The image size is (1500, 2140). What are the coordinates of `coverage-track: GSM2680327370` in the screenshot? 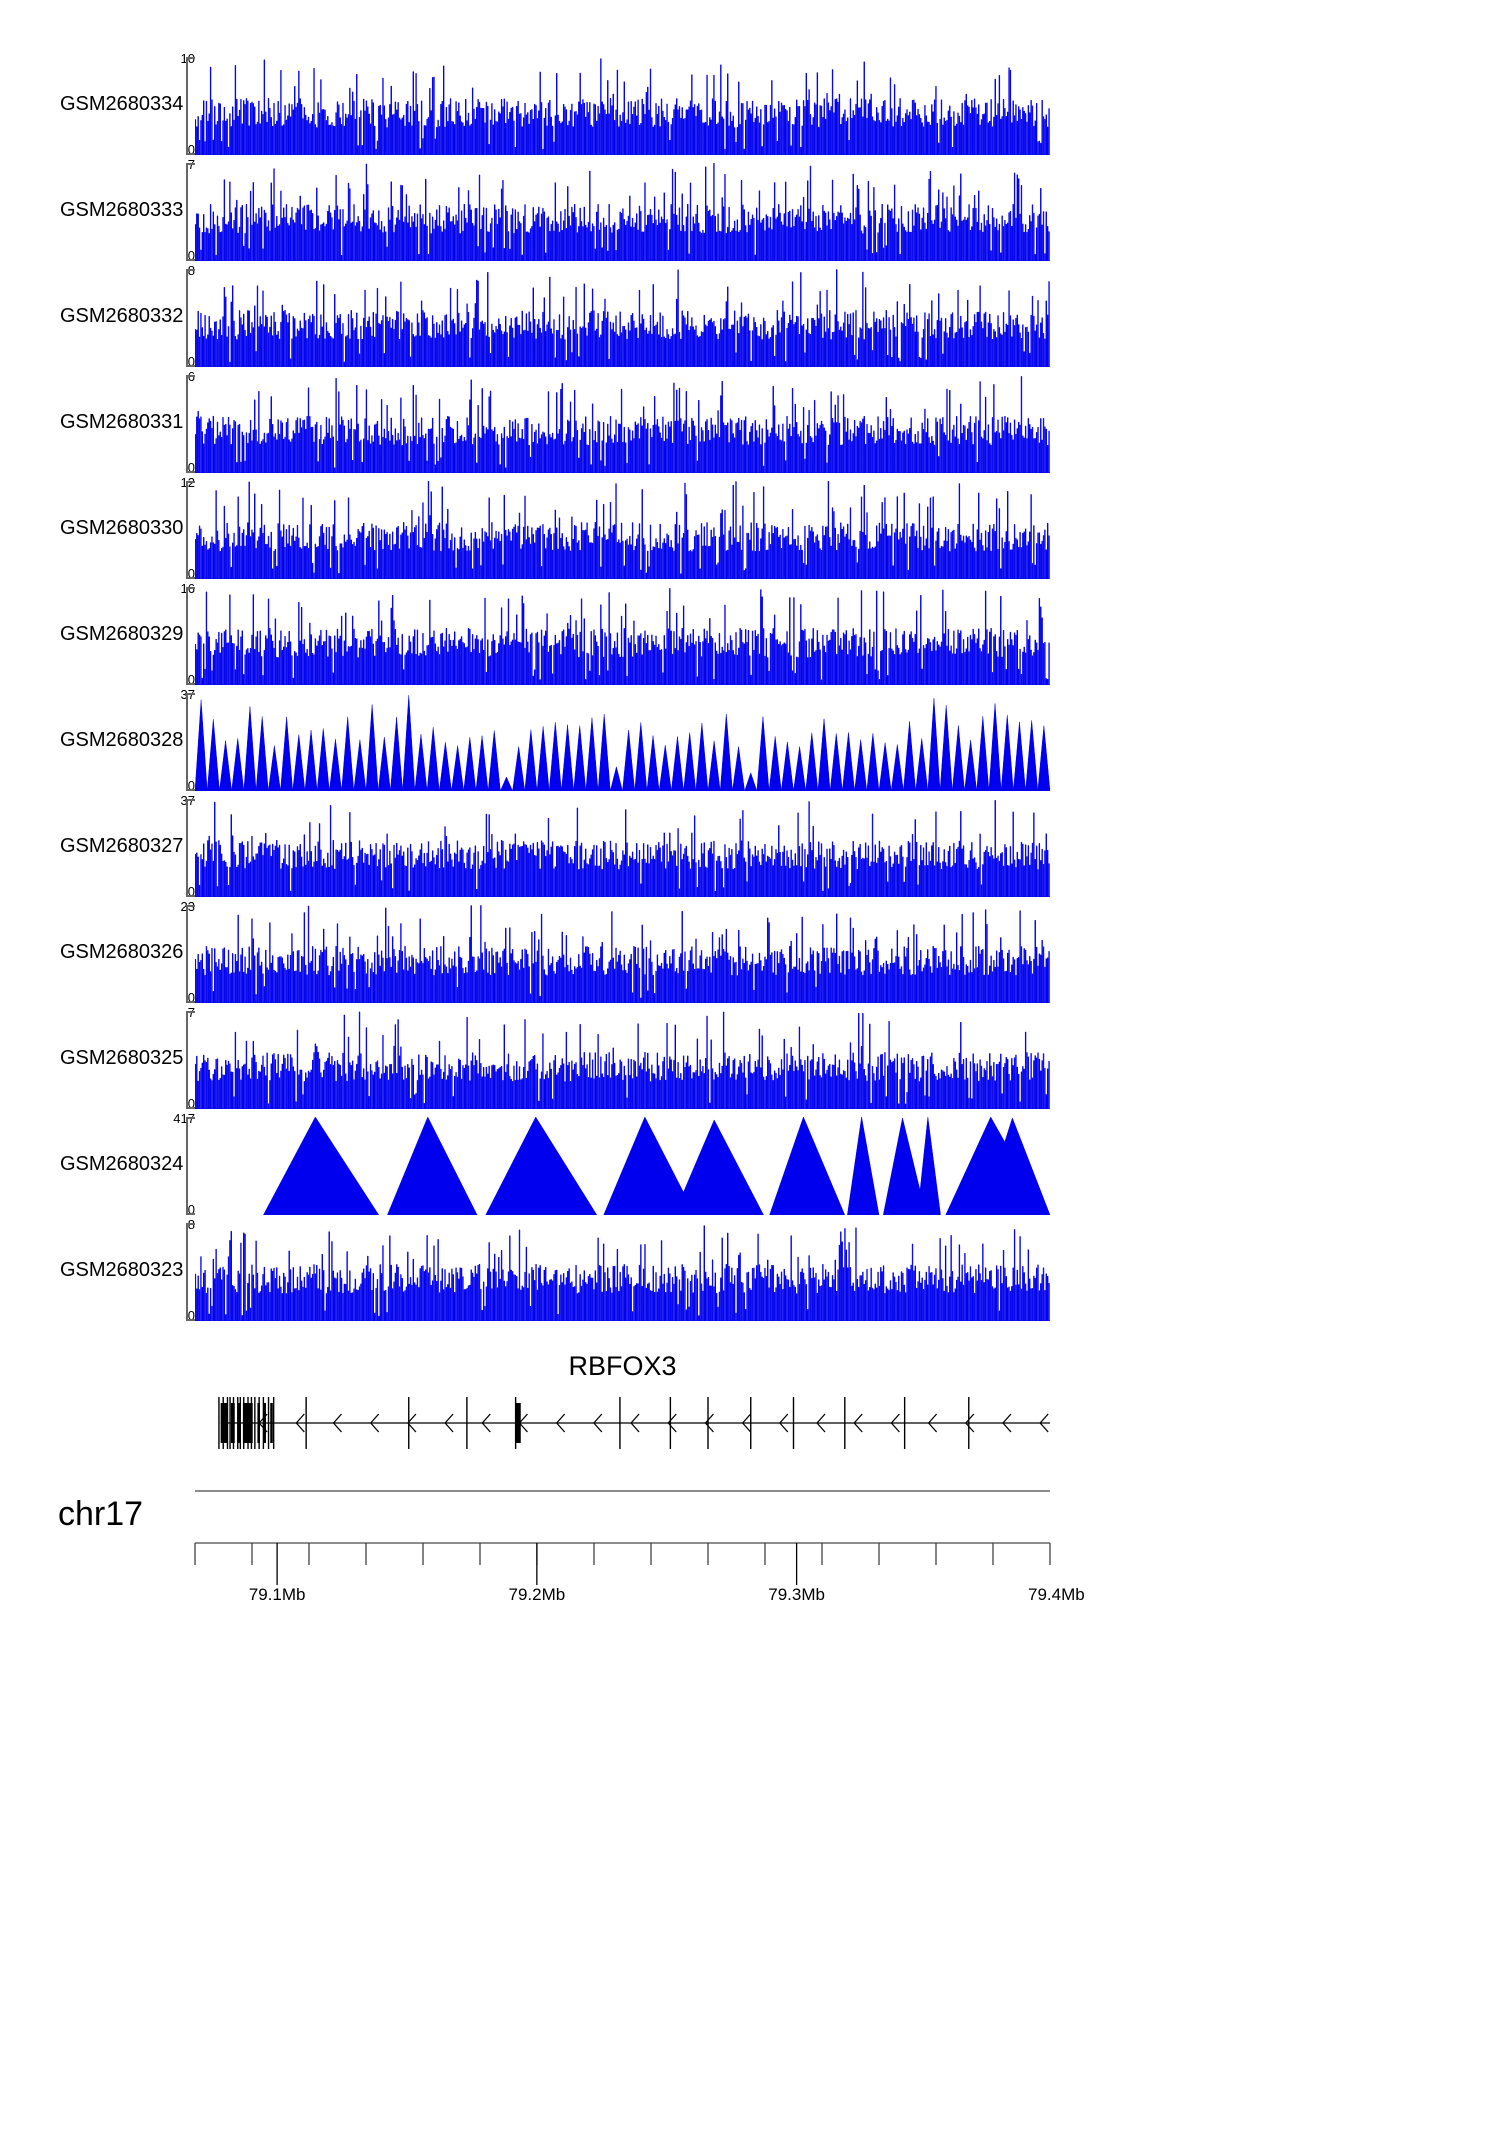 It's located at (750, 846).